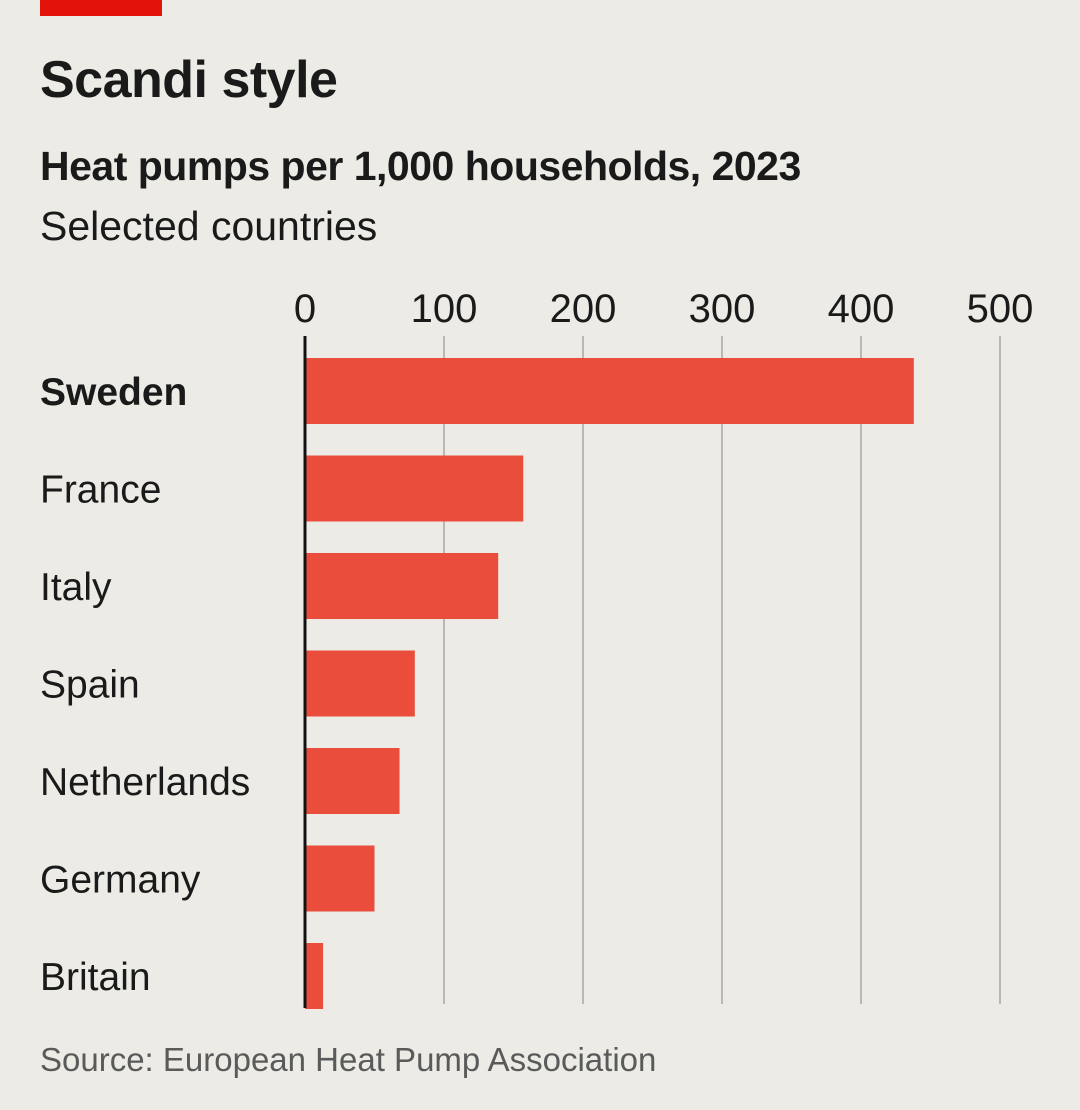  What do you see at coordinates (314, 976) in the screenshot?
I see `bar-britain` at bounding box center [314, 976].